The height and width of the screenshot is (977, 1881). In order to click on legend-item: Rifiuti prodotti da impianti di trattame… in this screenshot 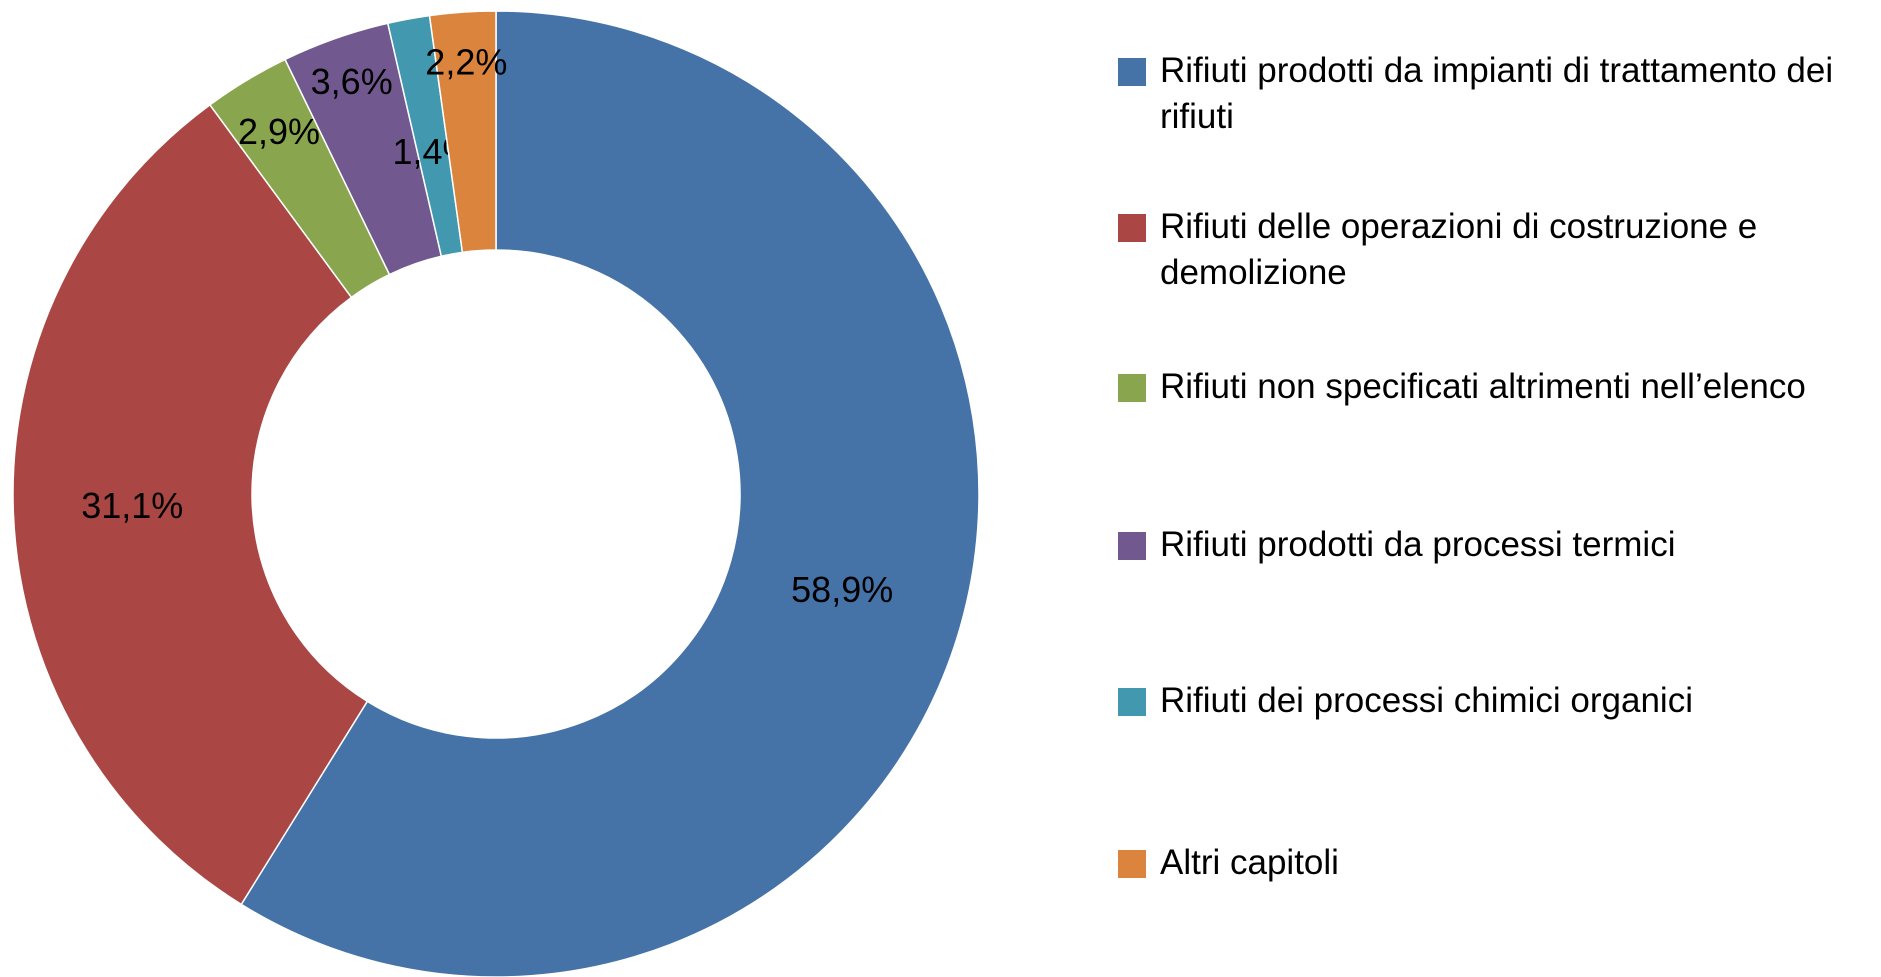, I will do `click(1498, 94)`.